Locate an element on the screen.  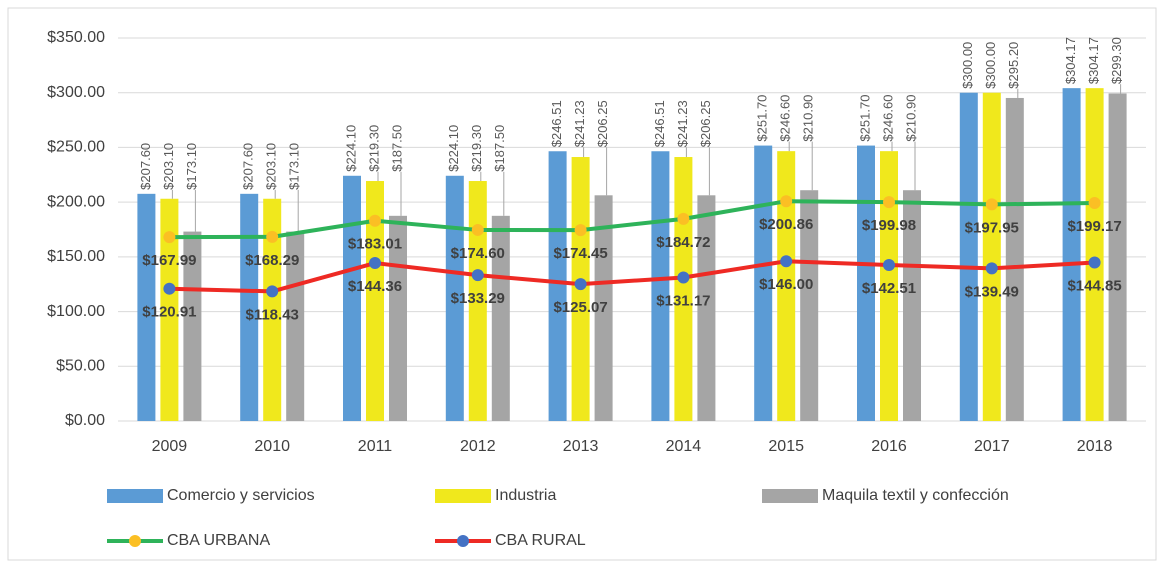
bar-value-label: $173.10 is located at coordinates (294, 166).